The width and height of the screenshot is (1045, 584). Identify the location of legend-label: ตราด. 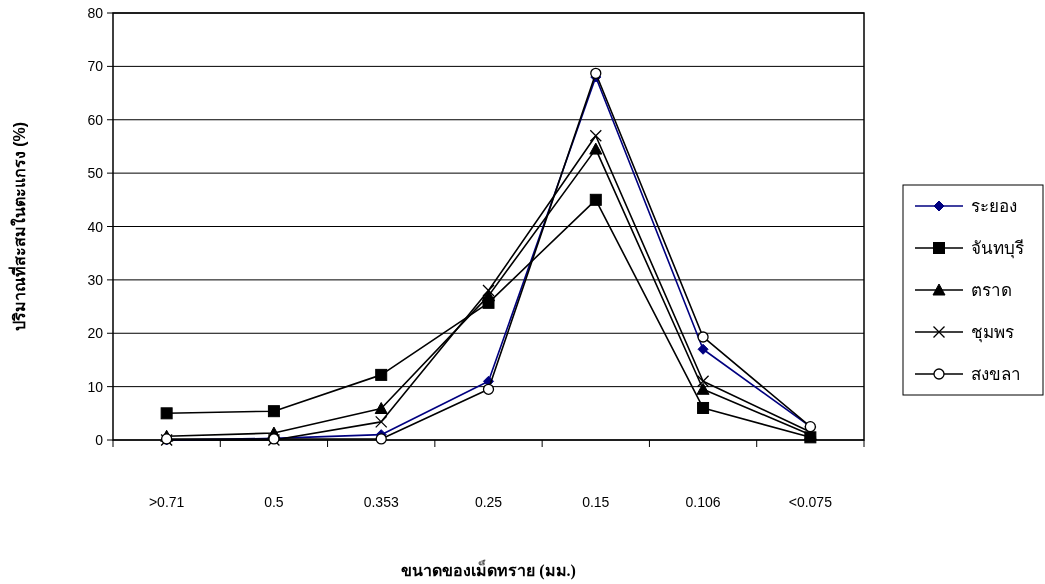
(991, 290).